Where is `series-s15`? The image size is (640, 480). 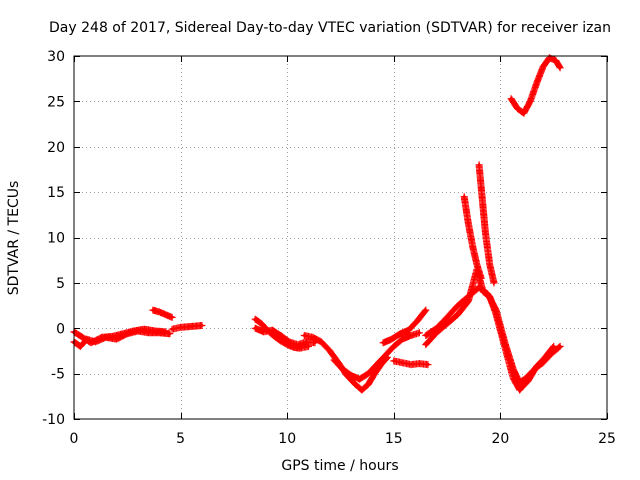 series-s15 is located at coordinates (535, 85).